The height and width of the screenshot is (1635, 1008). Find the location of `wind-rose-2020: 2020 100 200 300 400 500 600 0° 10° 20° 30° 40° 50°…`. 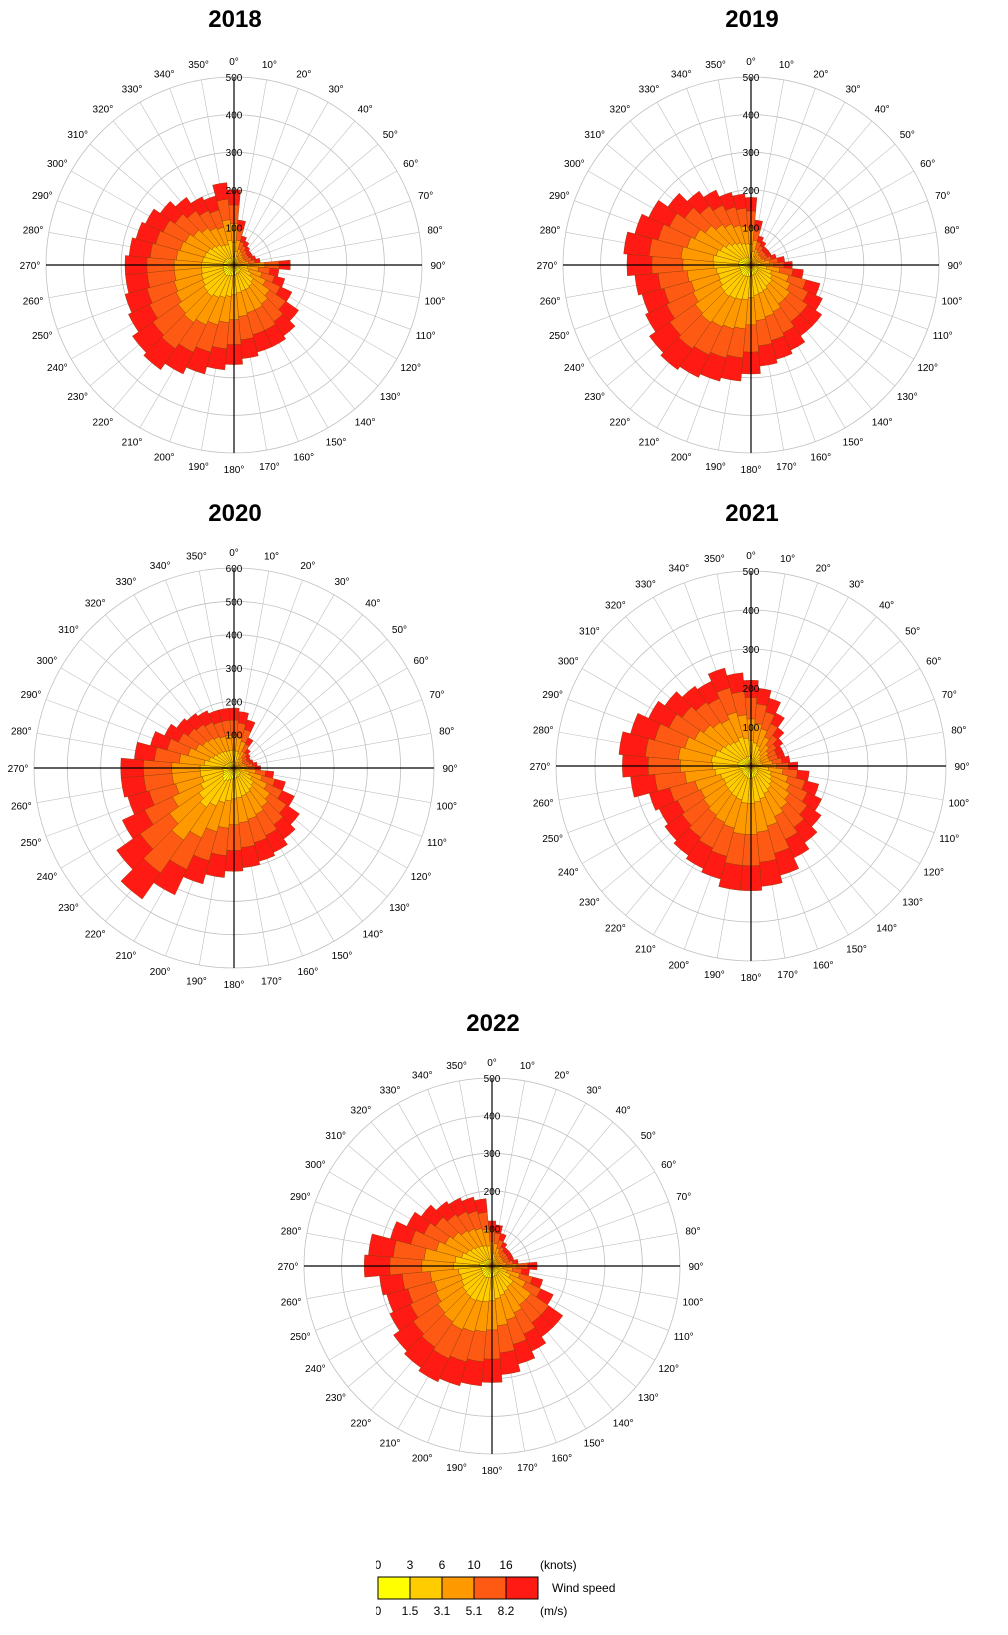

wind-rose-2020: 2020 100 200 300 400 500 600 0° 10° 20° 30° 40° 50°… is located at coordinates (235, 745).